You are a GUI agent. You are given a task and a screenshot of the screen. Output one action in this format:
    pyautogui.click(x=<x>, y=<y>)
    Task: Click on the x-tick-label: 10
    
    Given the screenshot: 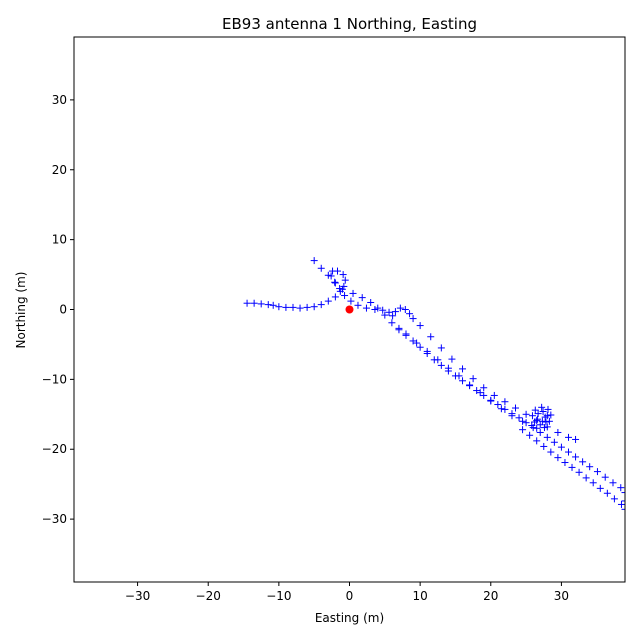 What is the action you would take?
    pyautogui.click(x=420, y=596)
    